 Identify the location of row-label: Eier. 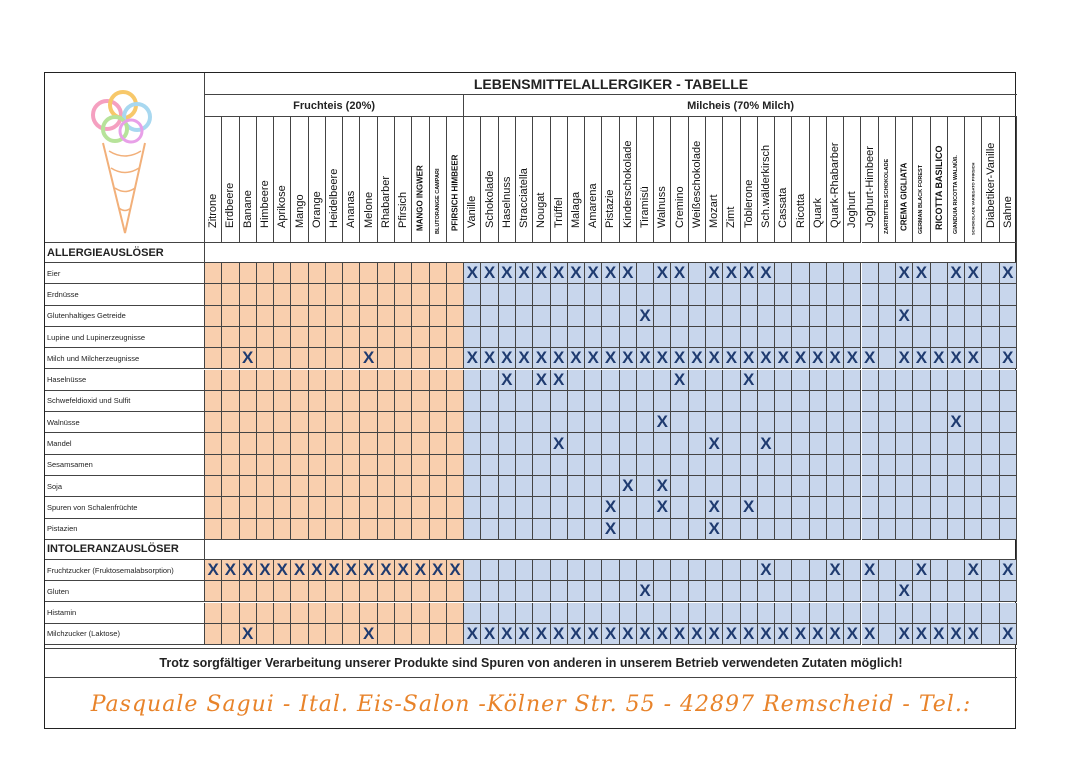
(125, 274).